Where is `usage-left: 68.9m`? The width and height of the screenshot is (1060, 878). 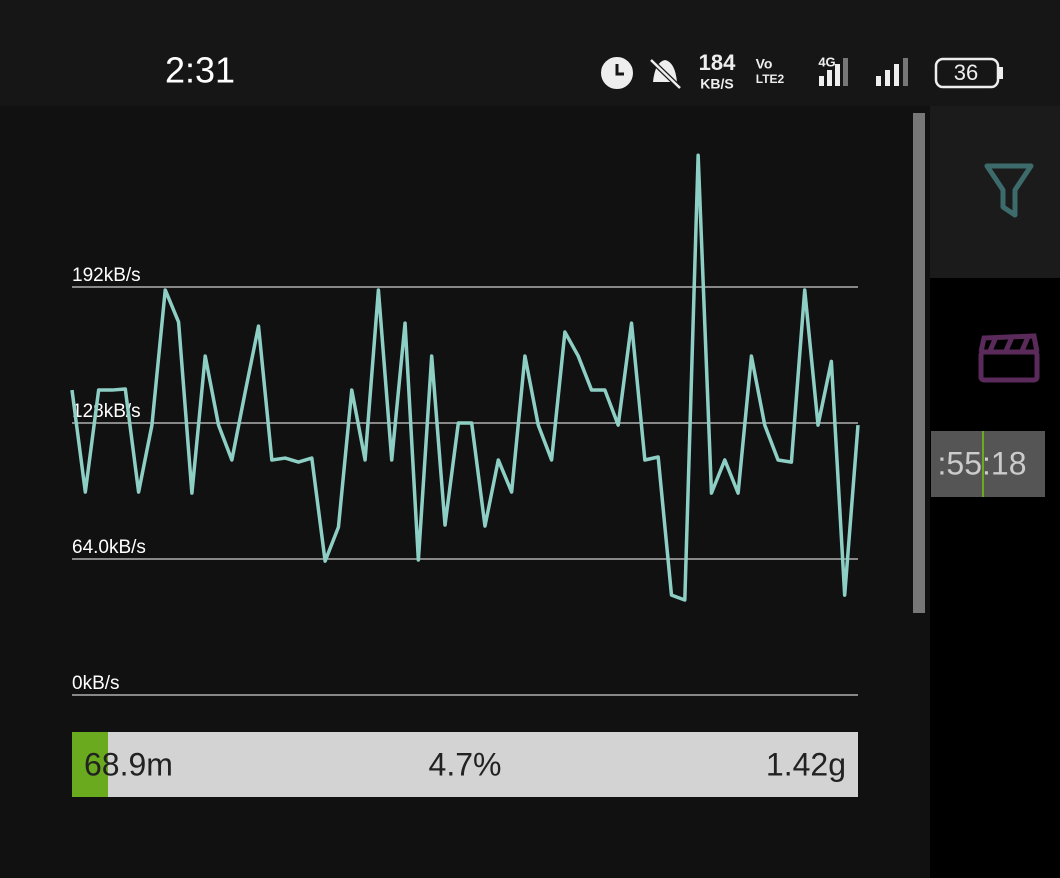
usage-left: 68.9m is located at coordinates (128, 764).